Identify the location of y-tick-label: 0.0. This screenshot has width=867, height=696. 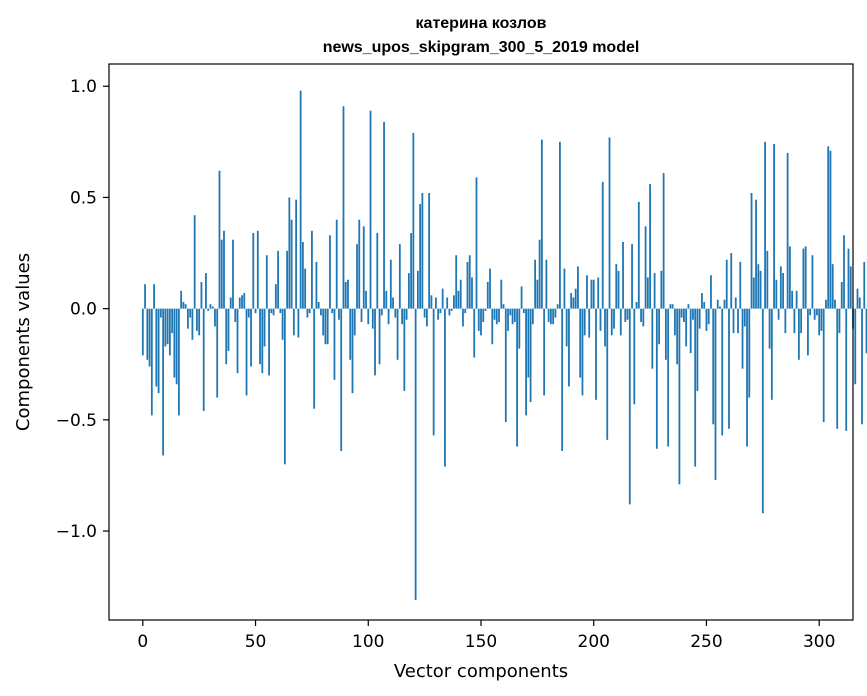
(83, 310).